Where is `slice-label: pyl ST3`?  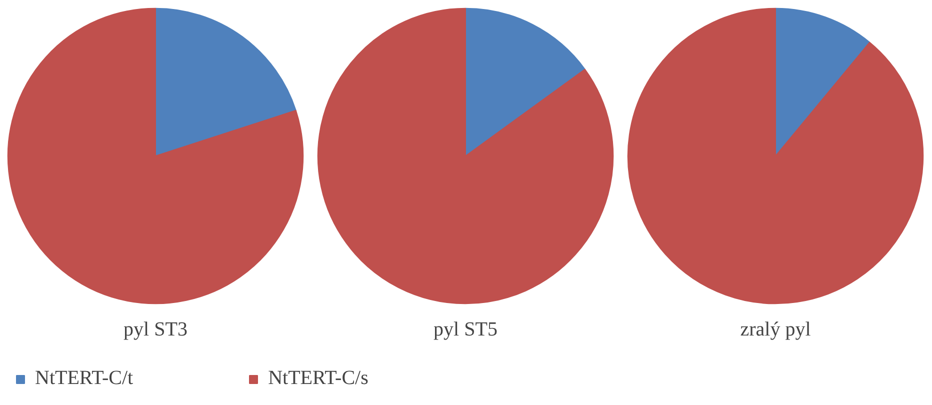
slice-label: pyl ST3 is located at coordinates (156, 329).